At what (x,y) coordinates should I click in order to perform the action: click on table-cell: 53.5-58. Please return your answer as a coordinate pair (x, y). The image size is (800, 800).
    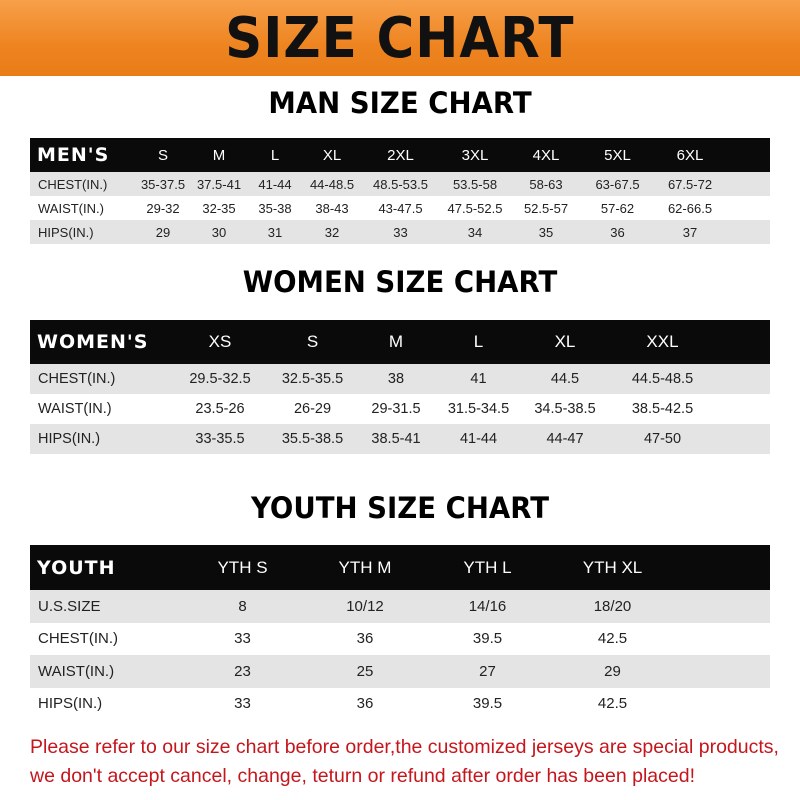
    Looking at the image, I should click on (475, 184).